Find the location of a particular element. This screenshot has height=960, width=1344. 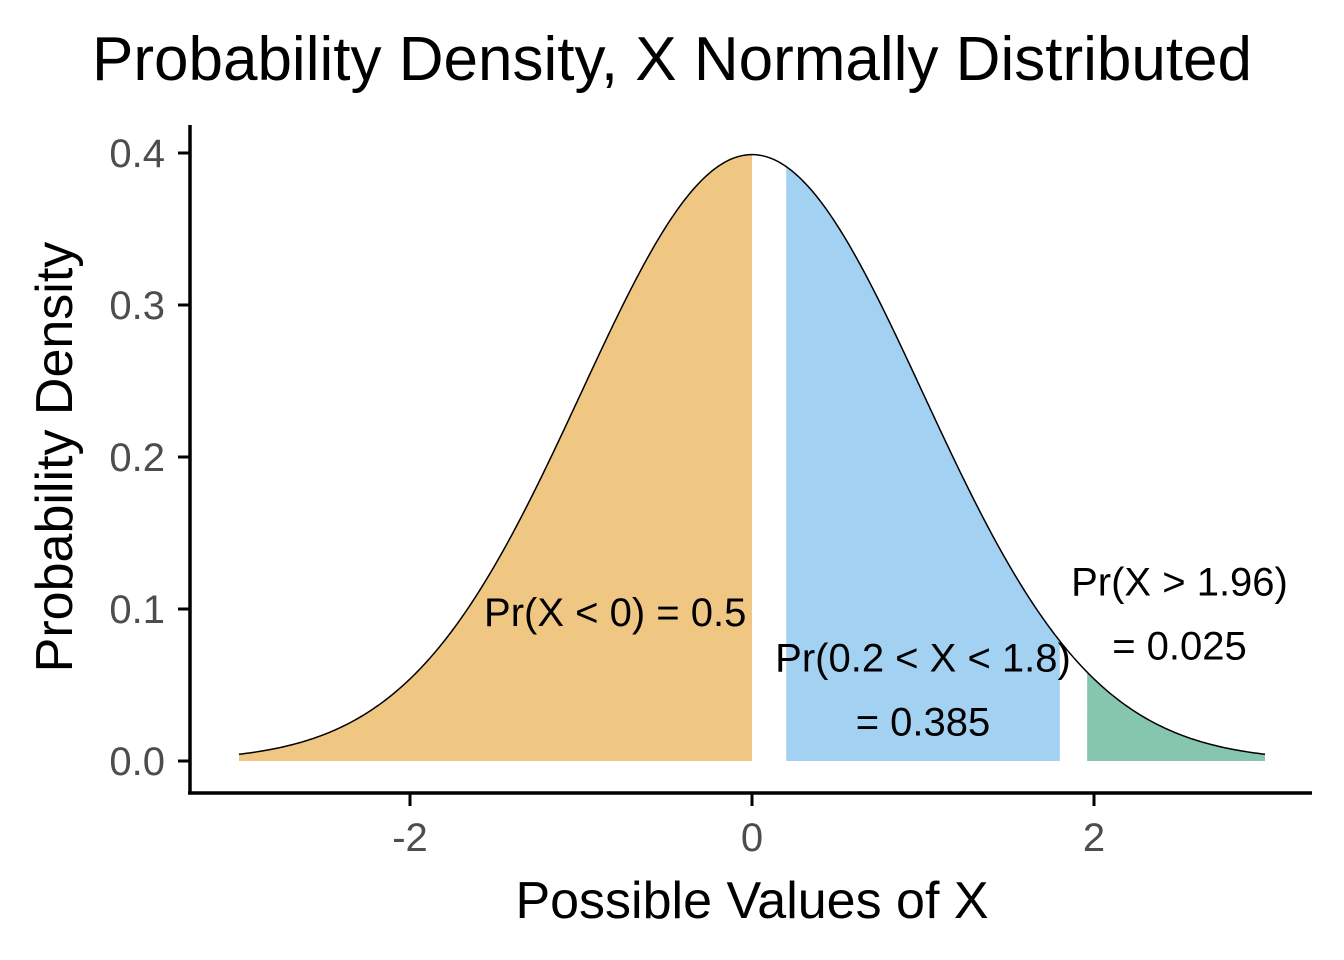

x-axis-label: Possible Values of X is located at coordinates (751, 901).